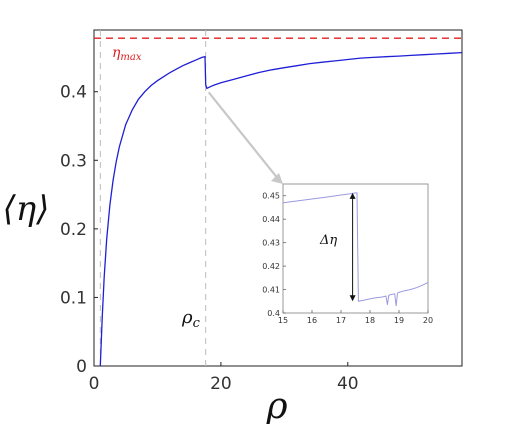 The height and width of the screenshot is (424, 507). Describe the element at coordinates (271, 290) in the screenshot. I see `inset-y-tick-label: 0.41` at that location.